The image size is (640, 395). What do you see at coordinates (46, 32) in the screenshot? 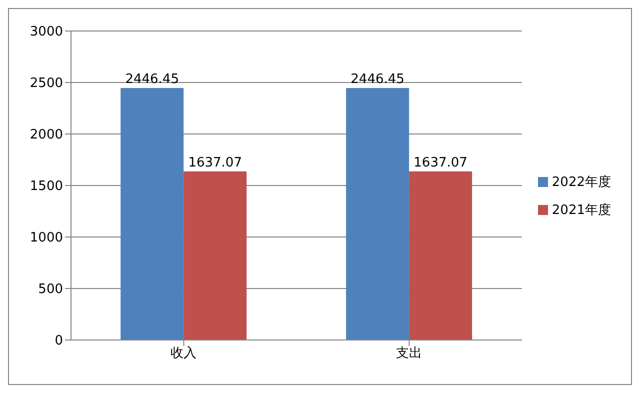
I see `y-tick-label: 3000` at bounding box center [46, 32].